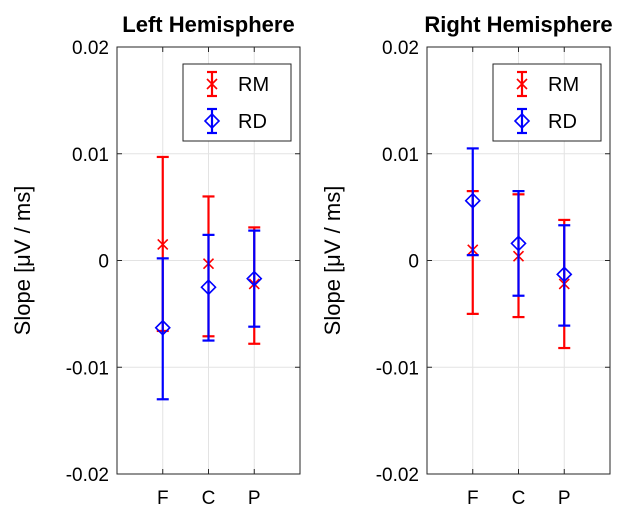  Describe the element at coordinates (208, 24) in the screenshot. I see `chart-title: Left Hemisphere` at that location.